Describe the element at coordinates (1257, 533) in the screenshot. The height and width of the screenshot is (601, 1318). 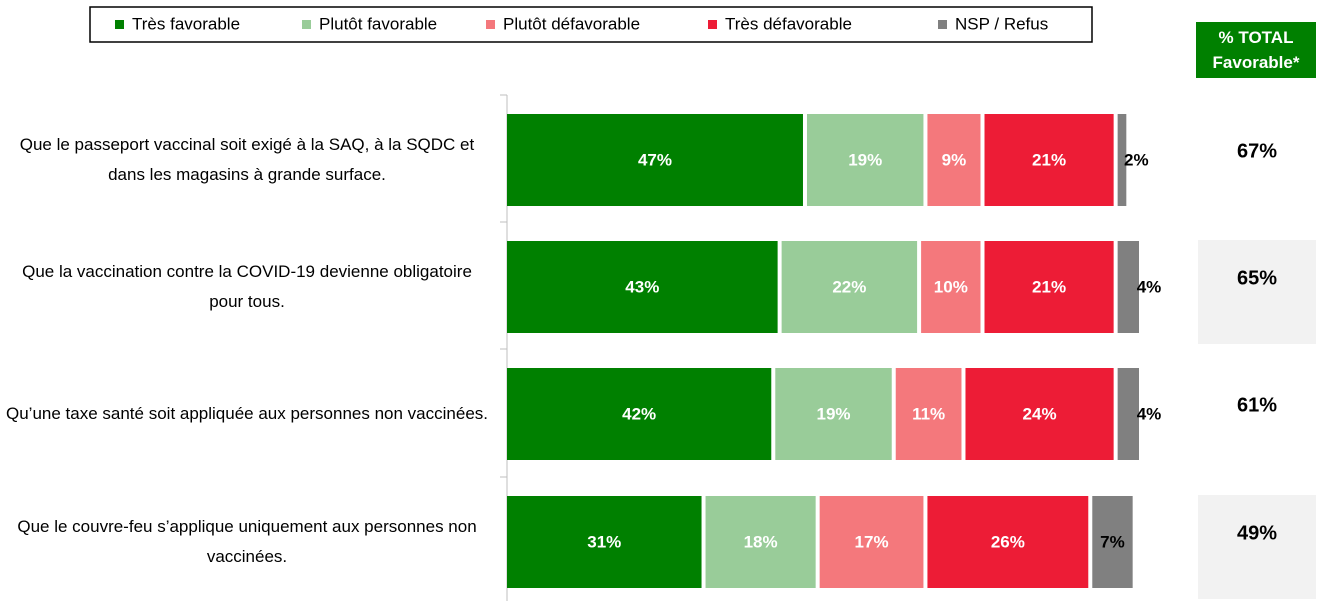
I see `total-label: 49%` at that location.